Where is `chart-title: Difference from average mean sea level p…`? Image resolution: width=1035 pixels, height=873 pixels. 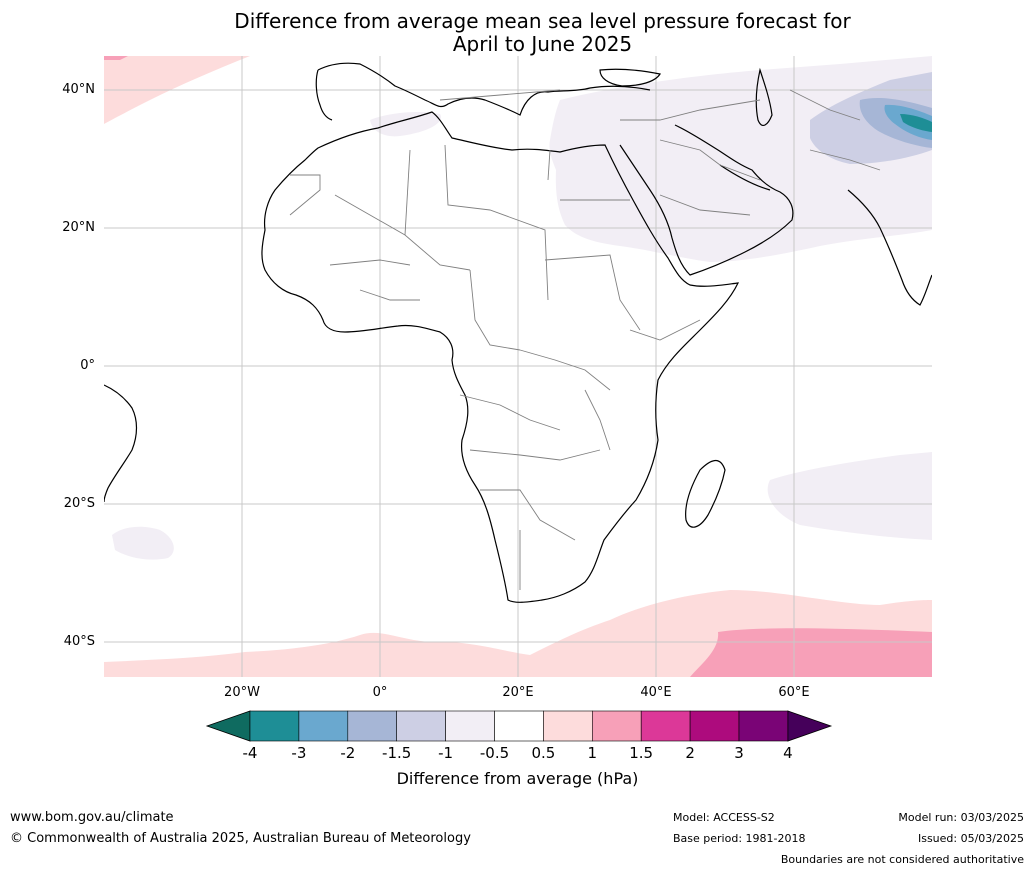
chart-title: Difference from average mean sea level p… is located at coordinates (517, 33).